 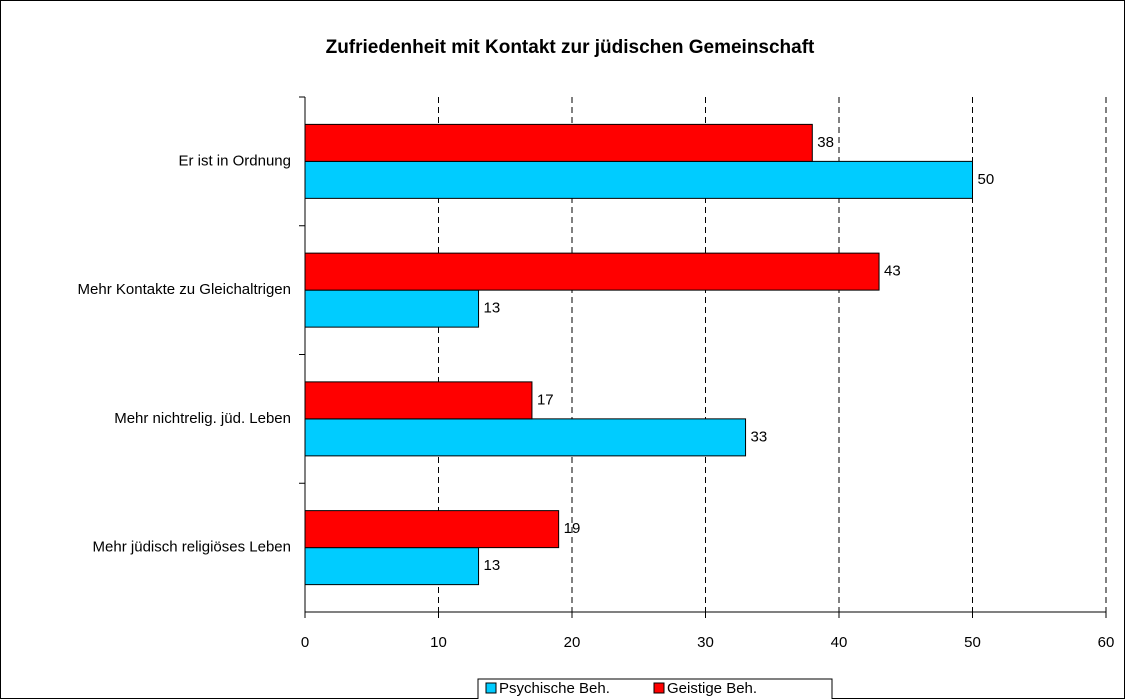 I want to click on y-tick-label: Er ist in Ordnung, so click(x=234, y=160).